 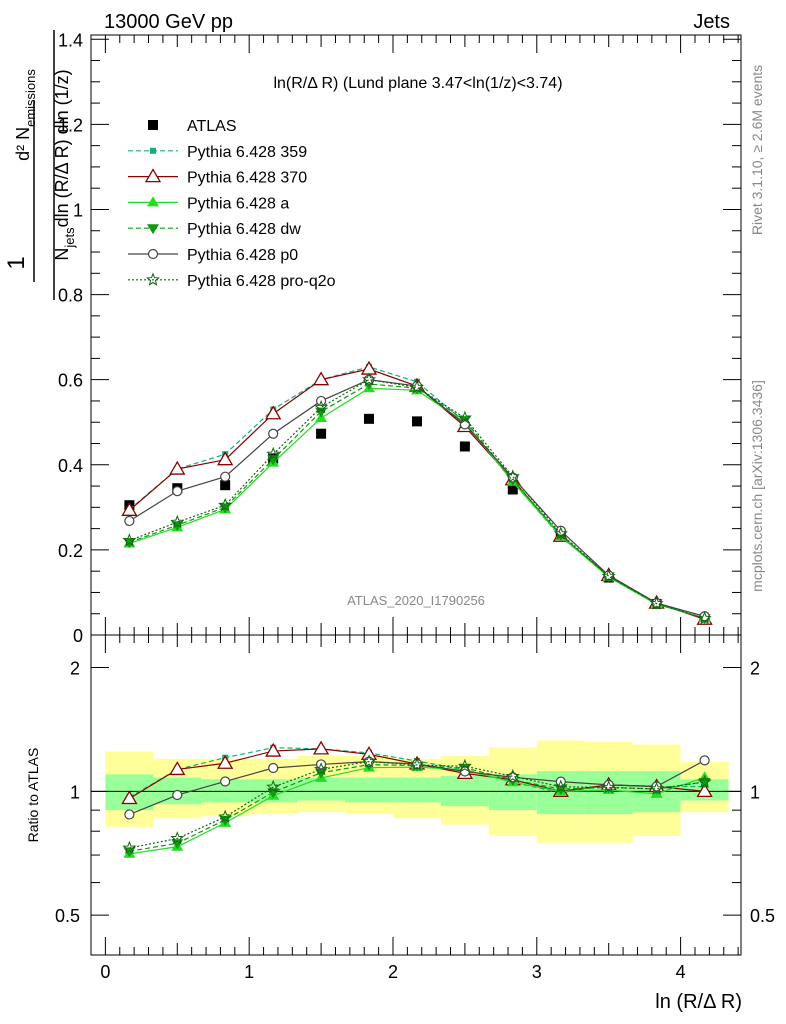 What do you see at coordinates (75, 669) in the screenshot?
I see `ratio-y-tick-label: 2` at bounding box center [75, 669].